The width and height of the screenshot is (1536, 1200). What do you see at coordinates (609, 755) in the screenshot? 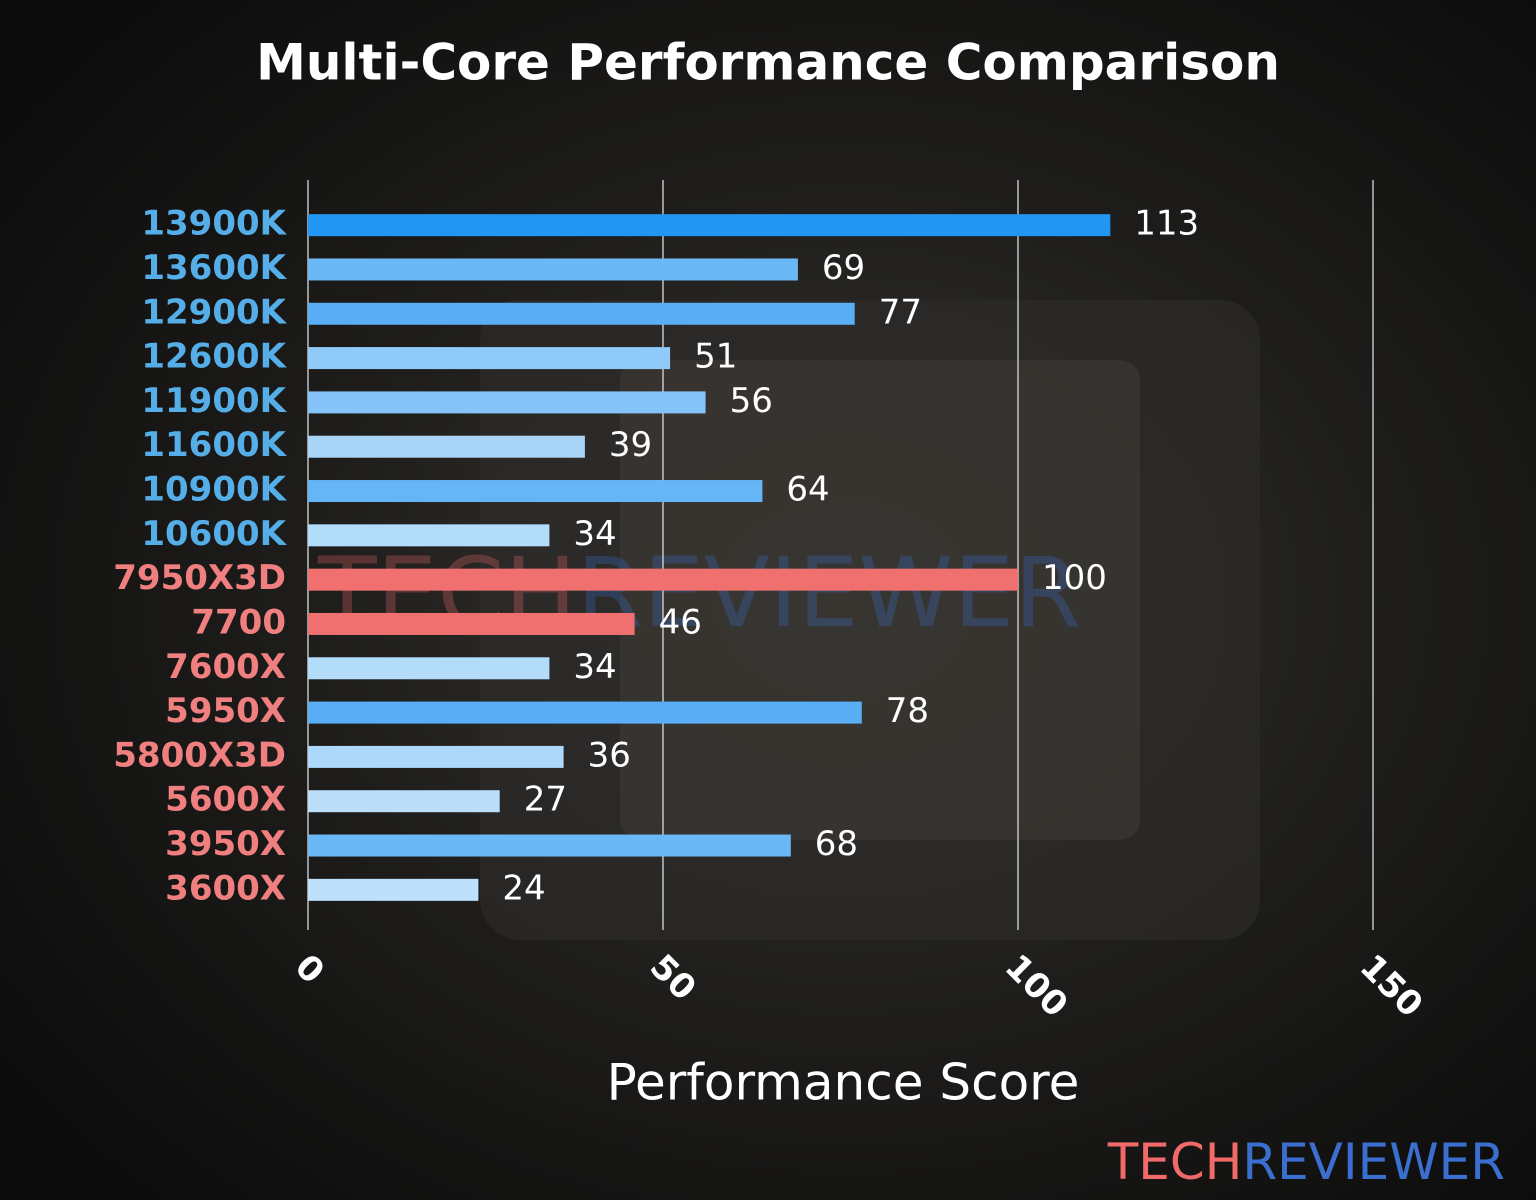
I see `value-label: 36` at bounding box center [609, 755].